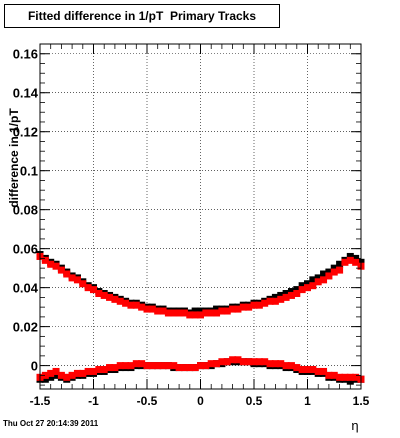  I want to click on timestamp: Thu Oct 27 20:14:39 2011, so click(51, 423).